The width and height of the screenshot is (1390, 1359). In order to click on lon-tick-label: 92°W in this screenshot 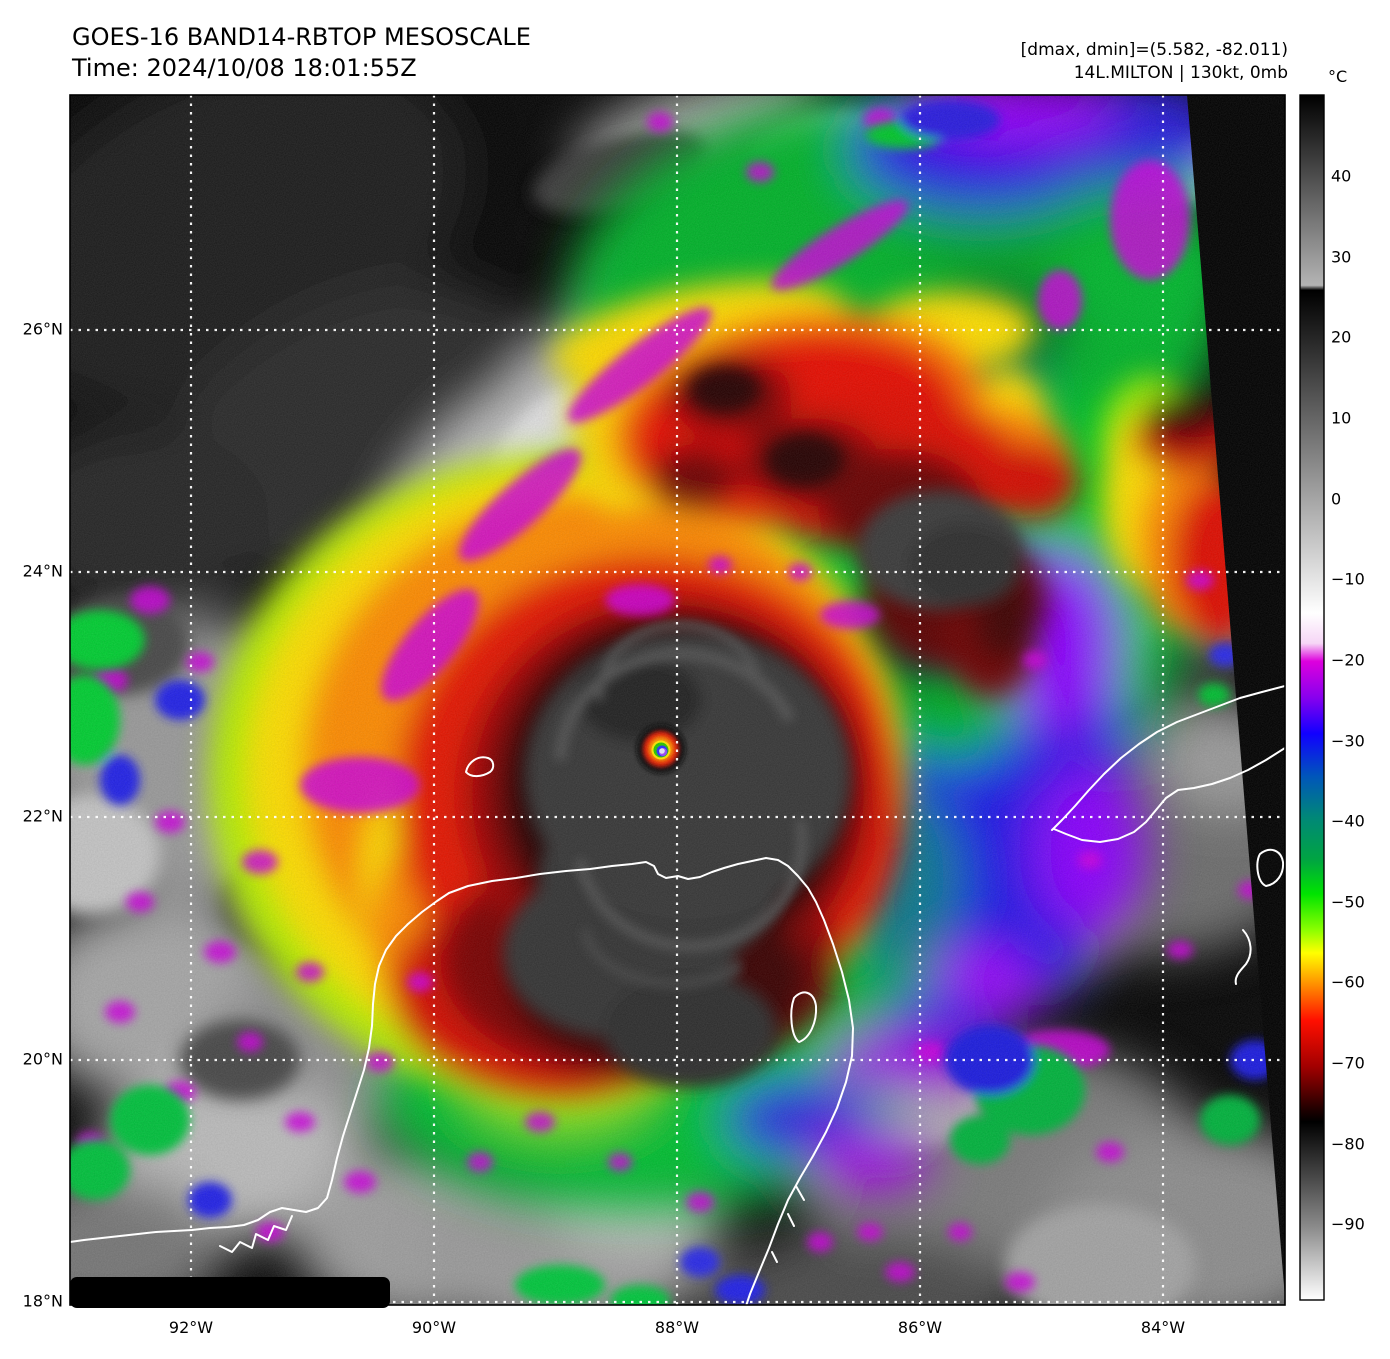, I will do `click(191, 1327)`.